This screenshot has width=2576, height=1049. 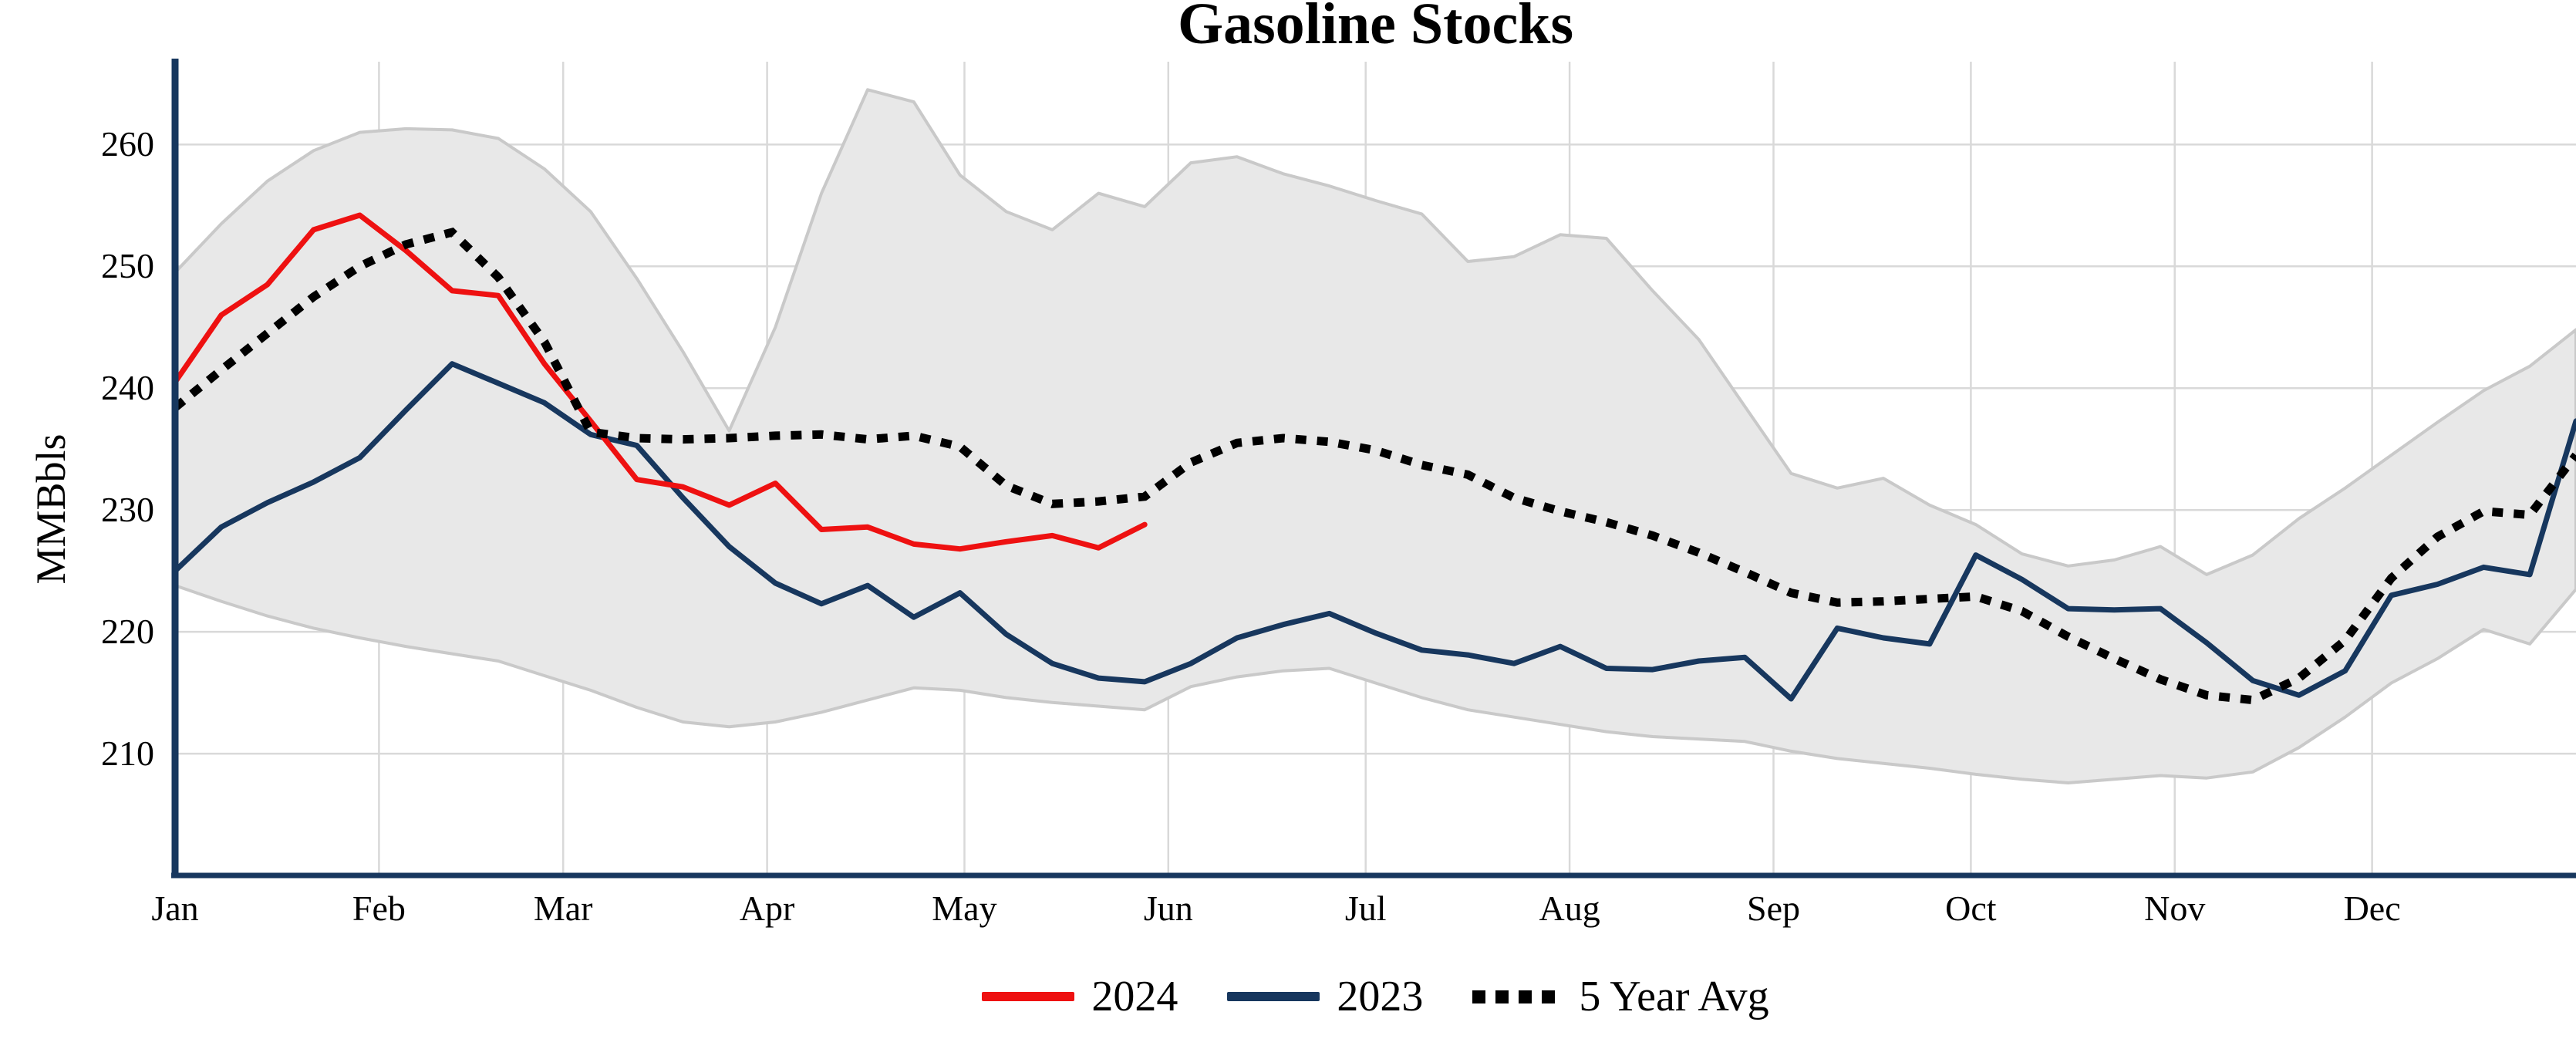 What do you see at coordinates (127, 632) in the screenshot?
I see `y-tick-label-220: 220` at bounding box center [127, 632].